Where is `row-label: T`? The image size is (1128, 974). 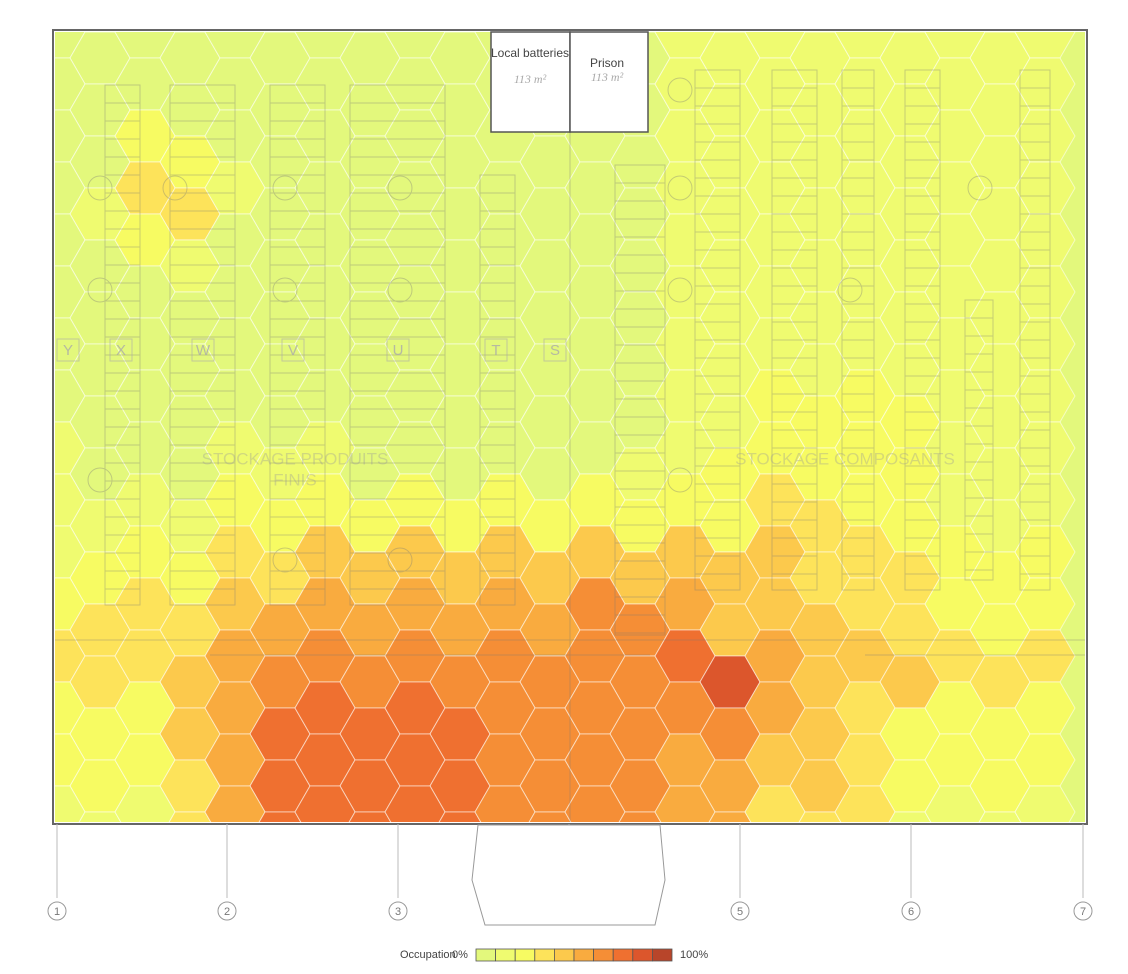
row-label: T is located at coordinates (495, 350).